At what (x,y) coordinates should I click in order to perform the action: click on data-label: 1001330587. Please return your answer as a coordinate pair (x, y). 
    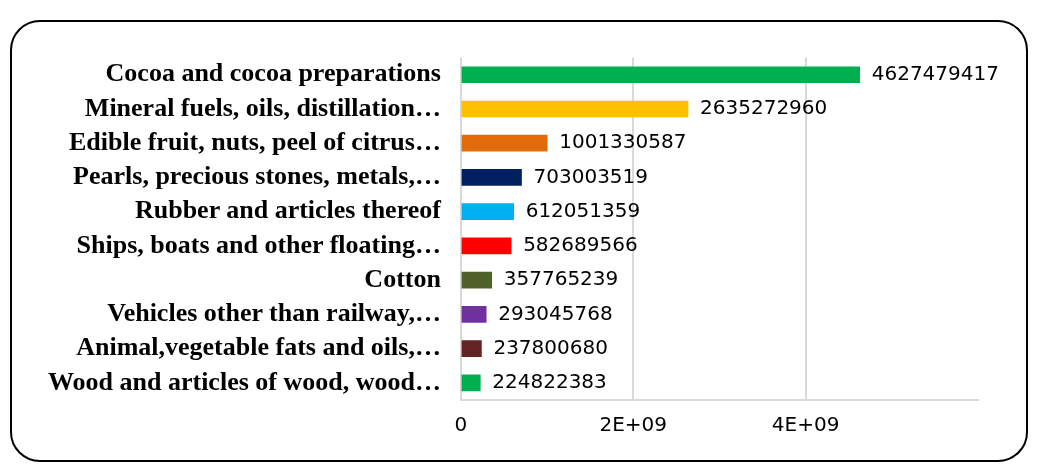
    Looking at the image, I should click on (623, 141).